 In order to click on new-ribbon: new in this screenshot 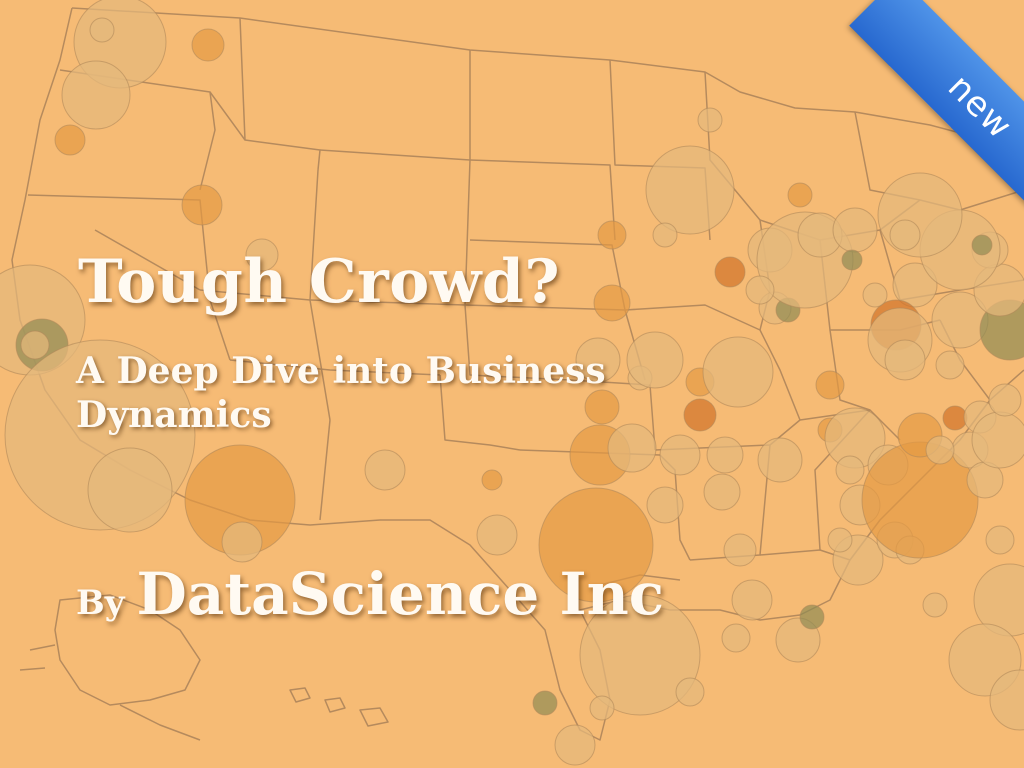, I will do `click(894, 130)`.